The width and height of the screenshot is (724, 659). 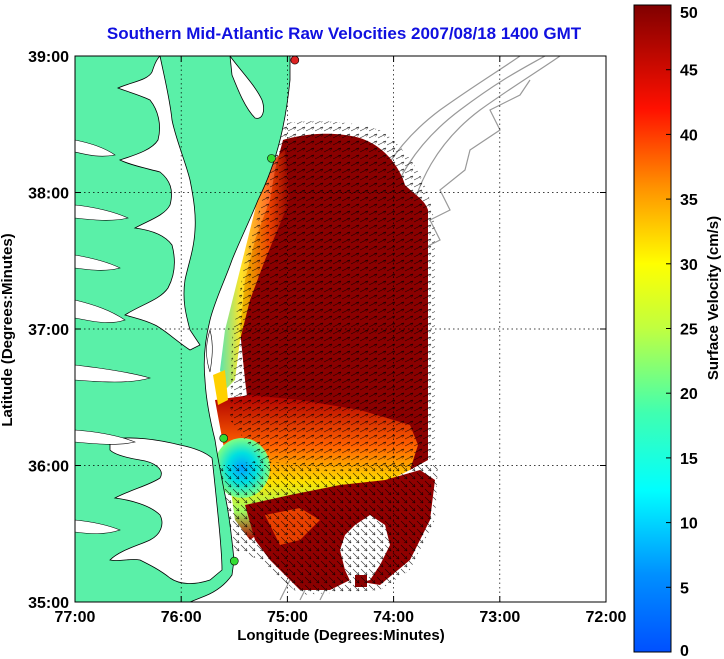 What do you see at coordinates (652, 328) in the screenshot?
I see `colorbar-gradient` at bounding box center [652, 328].